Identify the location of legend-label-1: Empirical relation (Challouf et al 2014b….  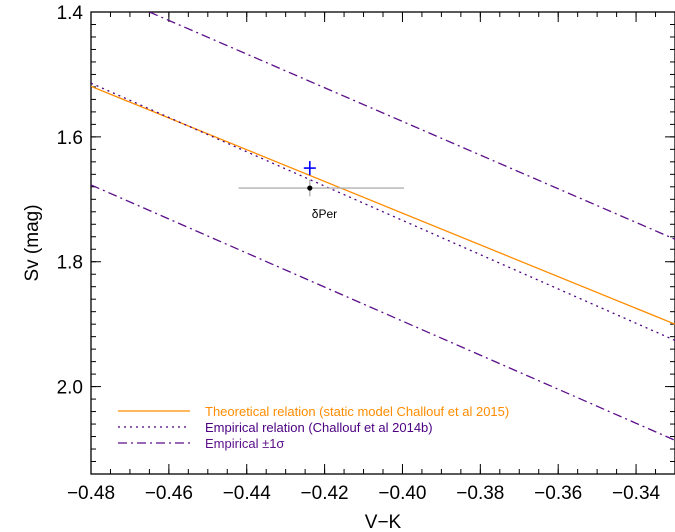
(319, 427).